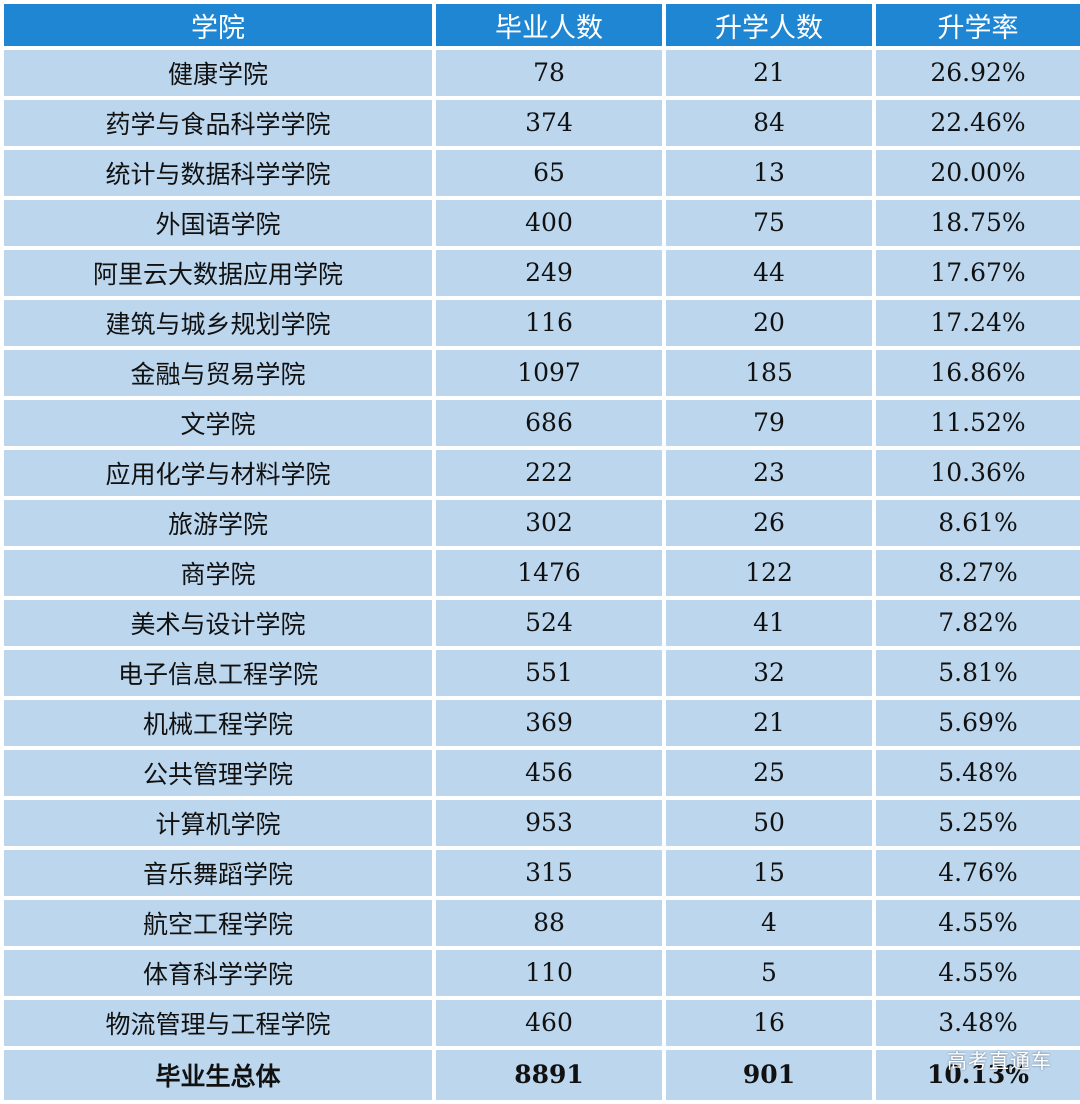 The height and width of the screenshot is (1104, 1080). Describe the element at coordinates (218, 872) in the screenshot. I see `cell-college: 音乐舞蹈学院` at that location.